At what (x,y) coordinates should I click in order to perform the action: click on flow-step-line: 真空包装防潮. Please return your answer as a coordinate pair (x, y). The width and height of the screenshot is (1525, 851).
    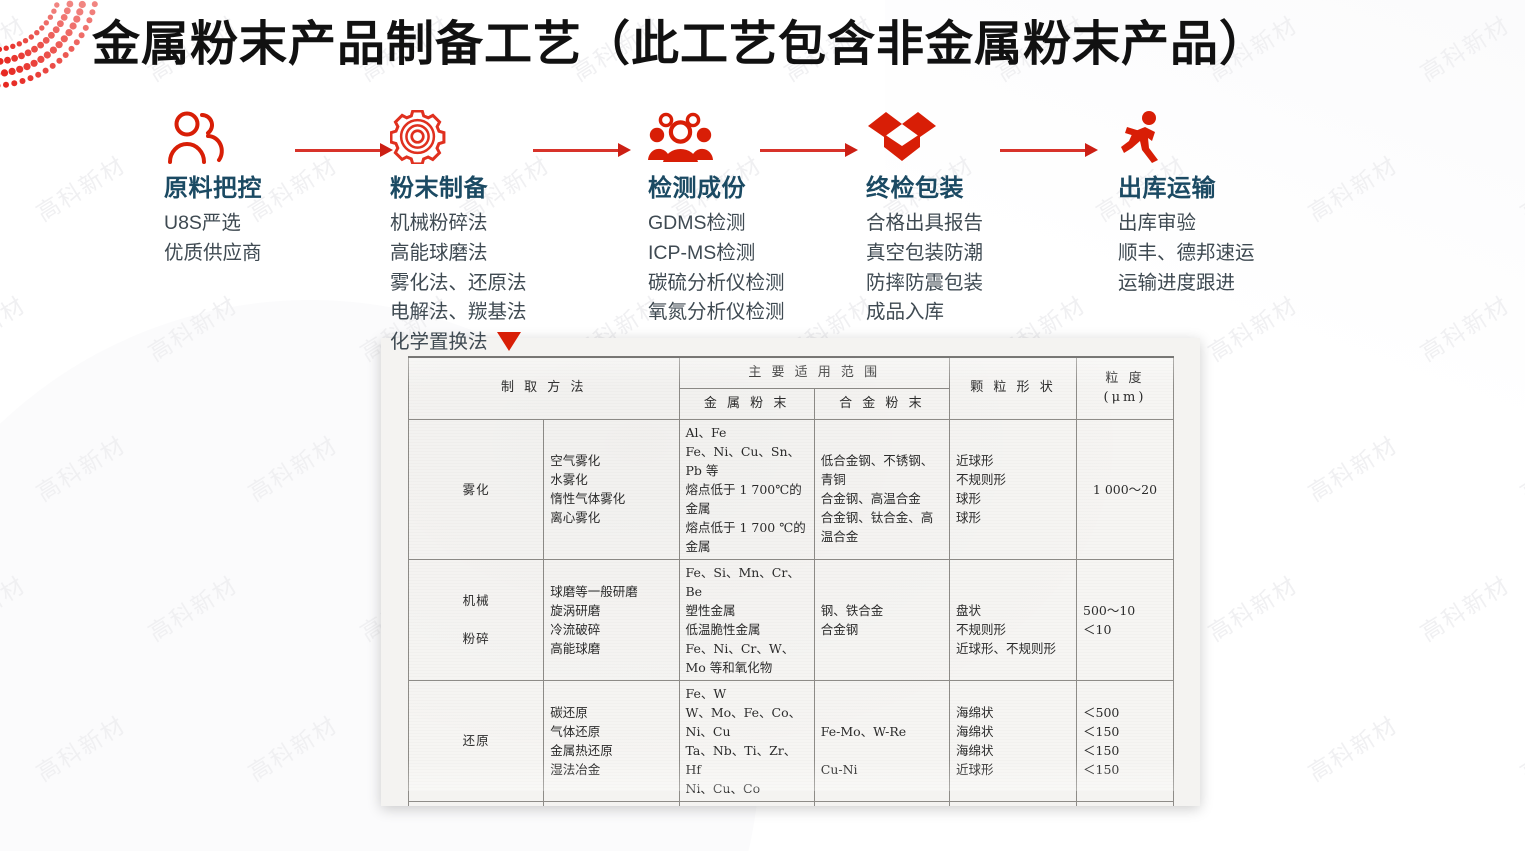
    Looking at the image, I should click on (925, 253).